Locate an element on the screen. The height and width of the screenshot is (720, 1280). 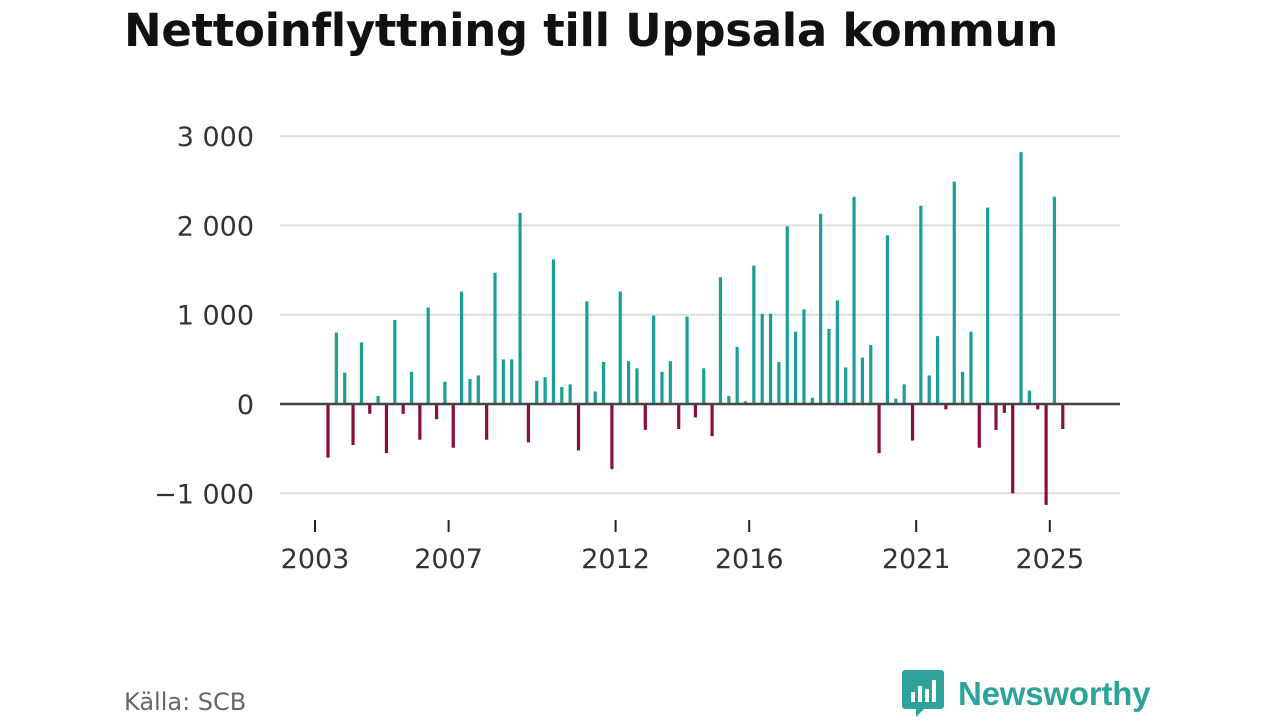
y-tick-label: 0 is located at coordinates (245, 405).